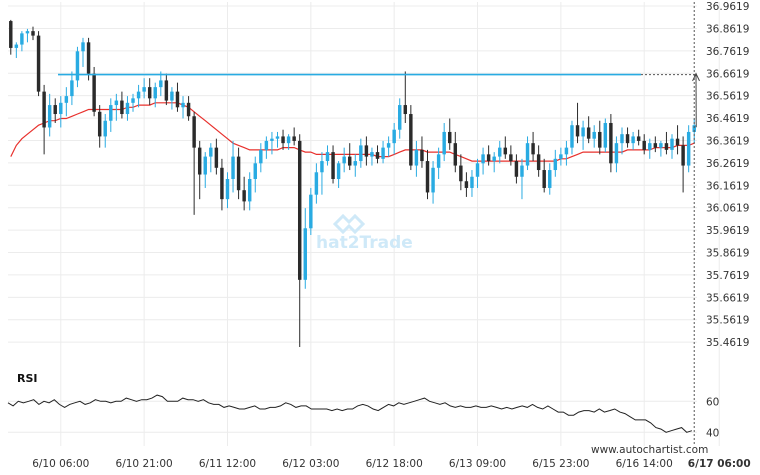 This screenshot has width=760, height=475. Describe the element at coordinates (727, 52) in the screenshot. I see `price-tick-label: 36.7619` at that location.